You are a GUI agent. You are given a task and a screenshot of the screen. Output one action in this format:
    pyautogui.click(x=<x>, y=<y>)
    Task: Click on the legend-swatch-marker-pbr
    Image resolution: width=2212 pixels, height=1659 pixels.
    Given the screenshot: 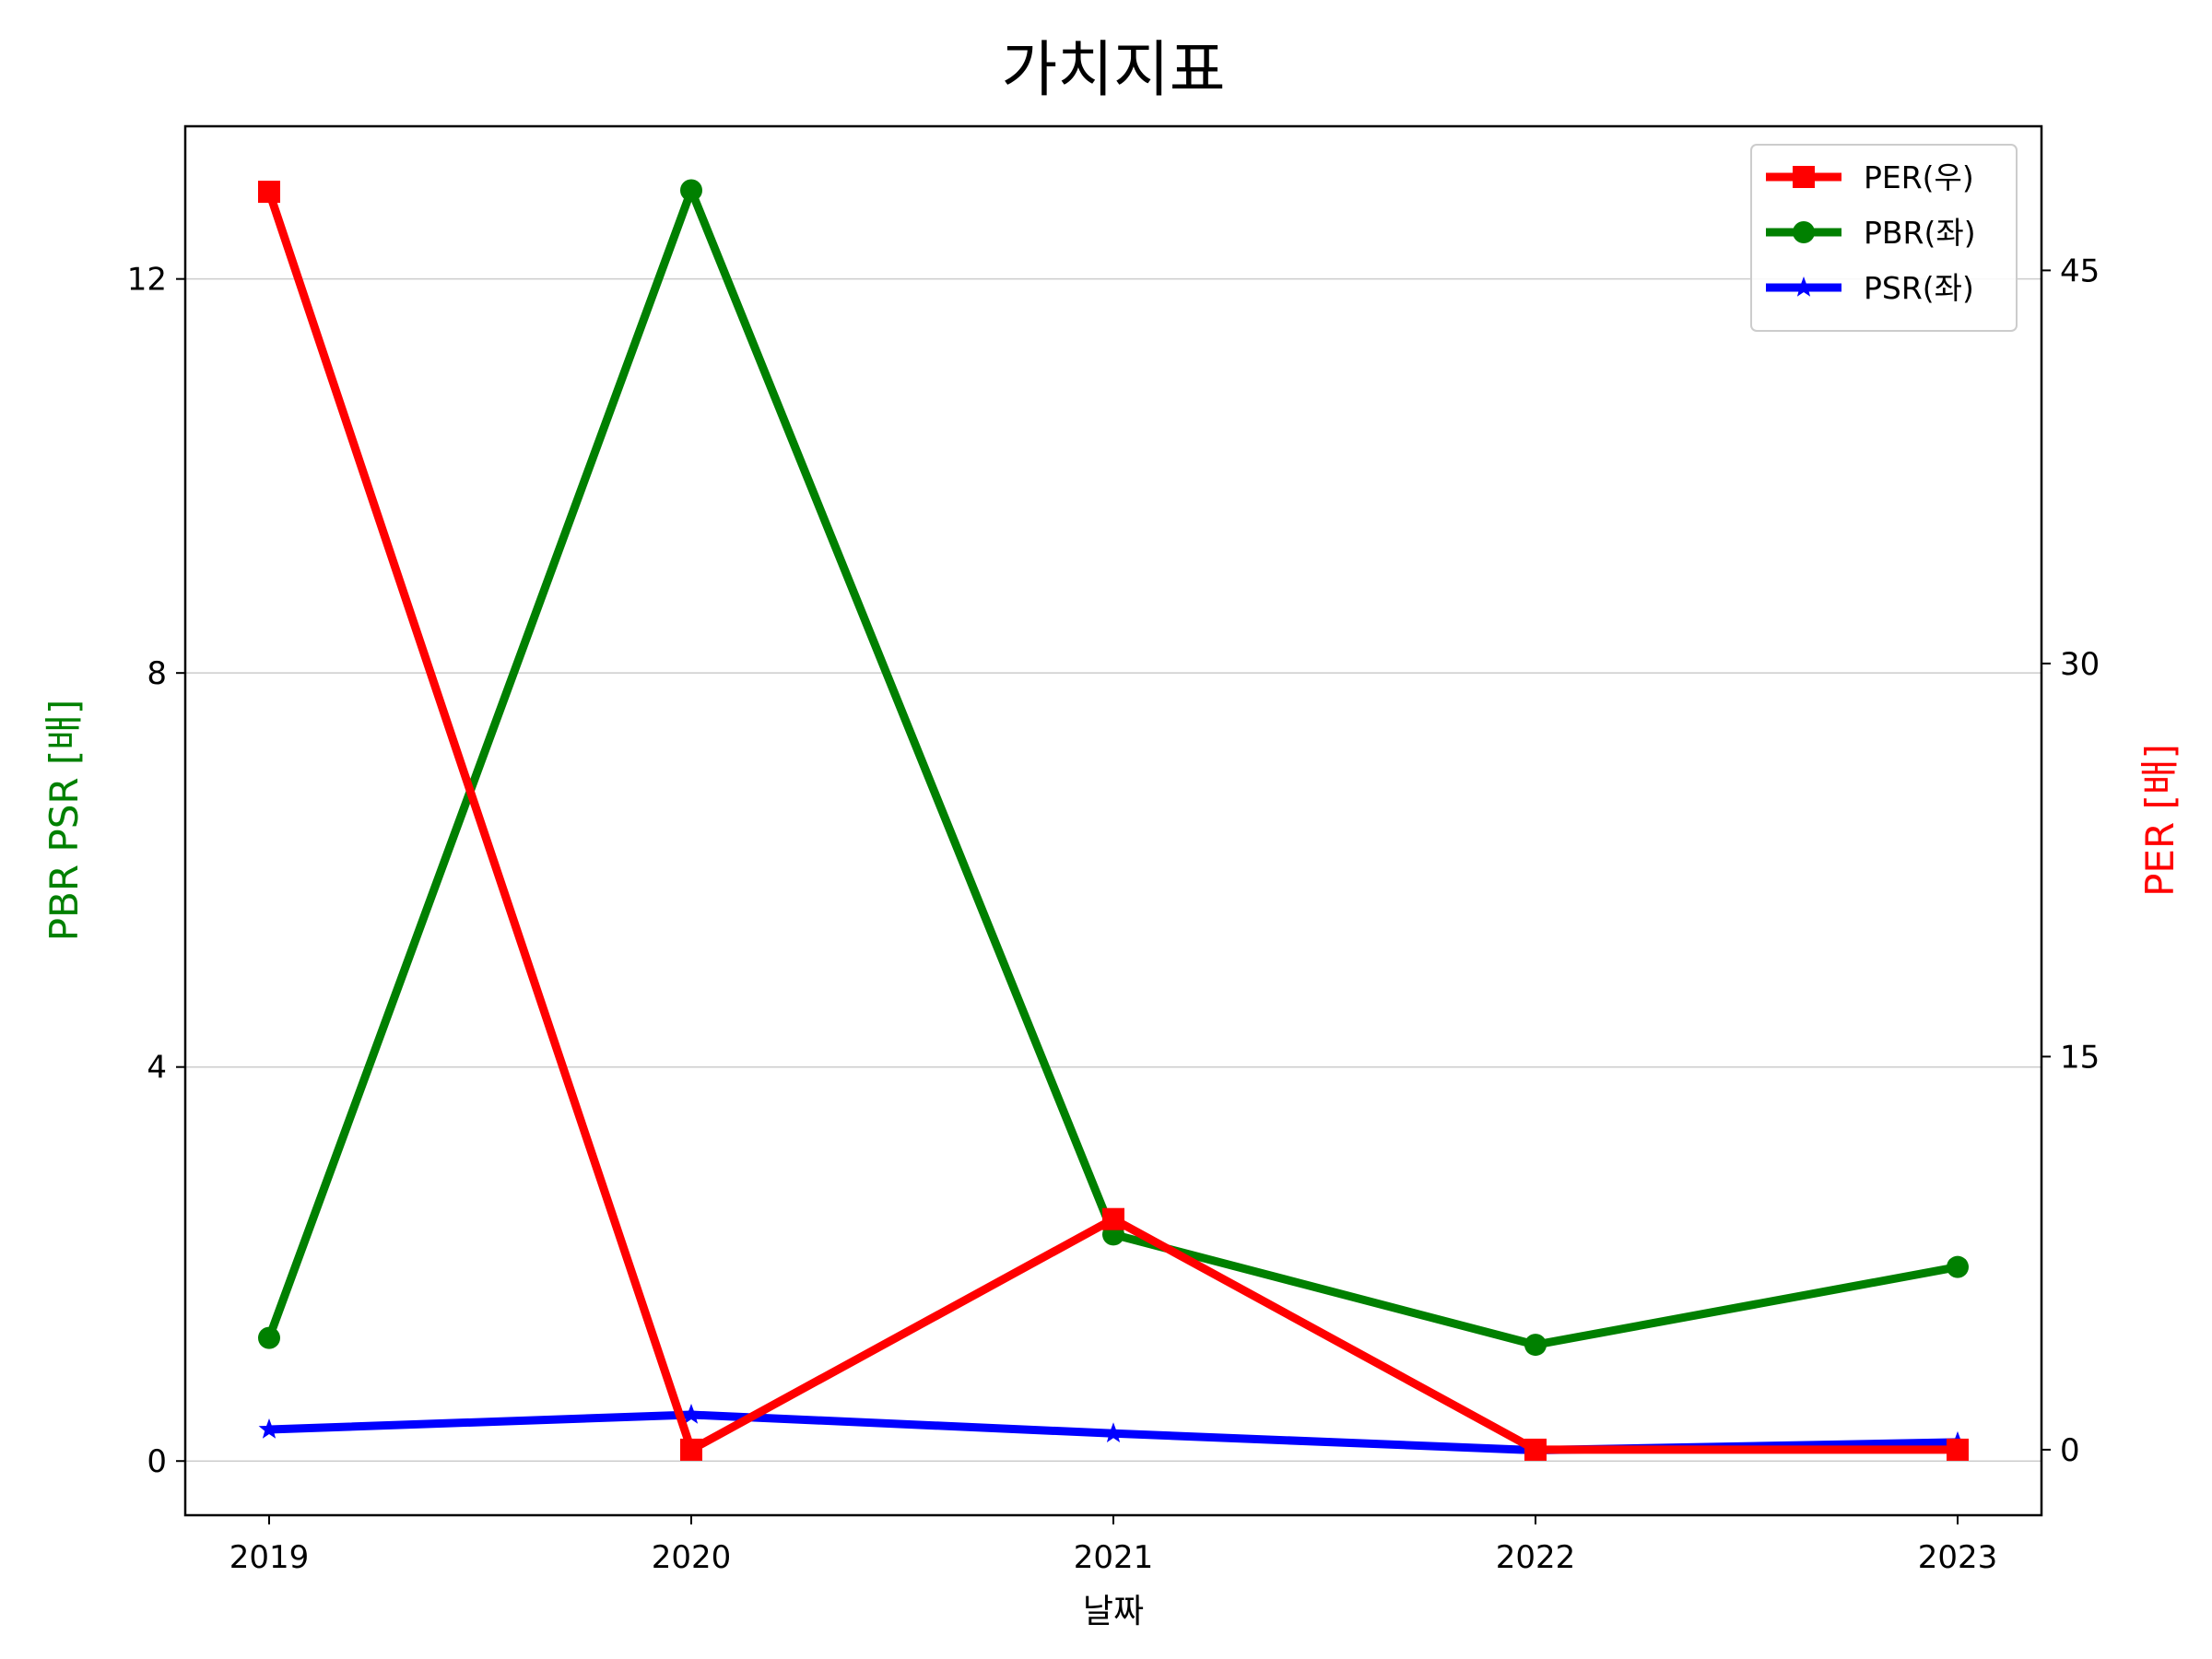 What is the action you would take?
    pyautogui.click(x=1804, y=232)
    